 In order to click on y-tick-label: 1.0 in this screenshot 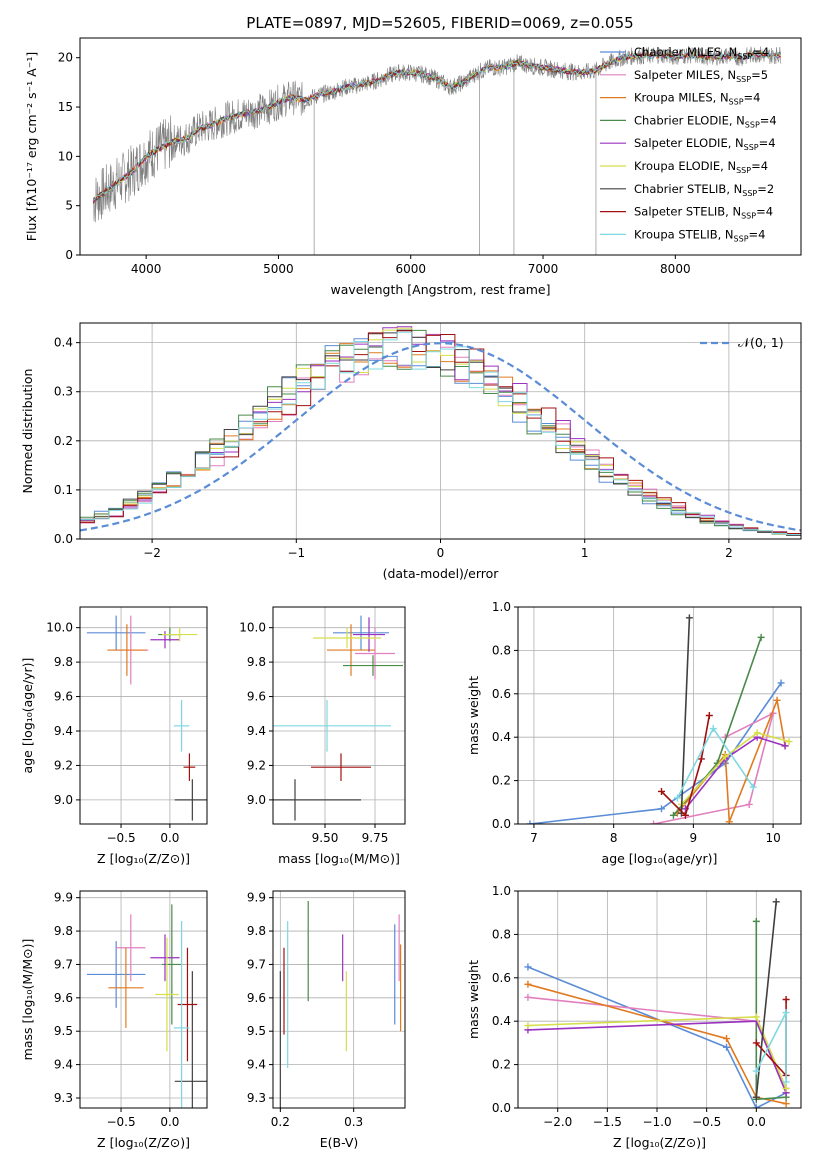, I will do `click(501, 607)`.